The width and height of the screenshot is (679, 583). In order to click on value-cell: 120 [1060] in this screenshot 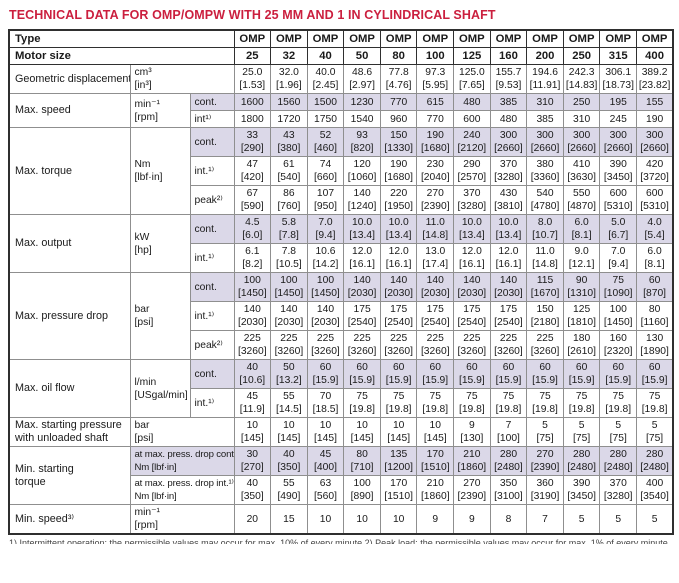, I will do `click(362, 171)`.